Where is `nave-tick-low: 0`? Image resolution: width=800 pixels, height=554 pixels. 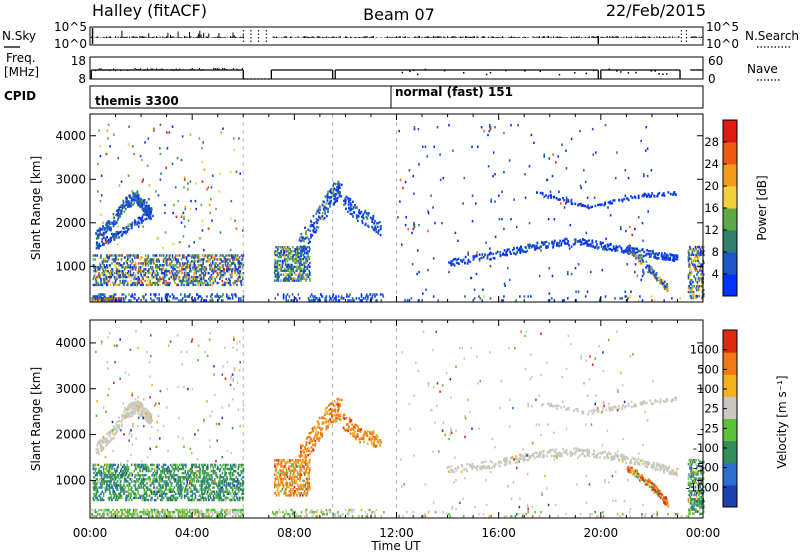 nave-tick-low: 0 is located at coordinates (712, 79).